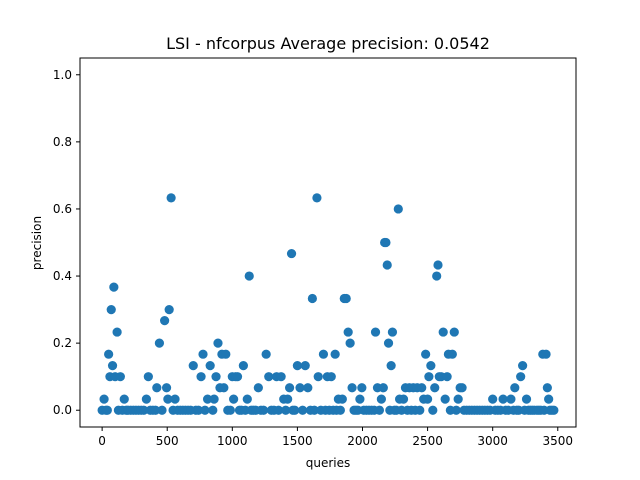 This screenshot has height=480, width=640. What do you see at coordinates (62, 142) in the screenshot?
I see `y-tick-label: 0.8` at bounding box center [62, 142].